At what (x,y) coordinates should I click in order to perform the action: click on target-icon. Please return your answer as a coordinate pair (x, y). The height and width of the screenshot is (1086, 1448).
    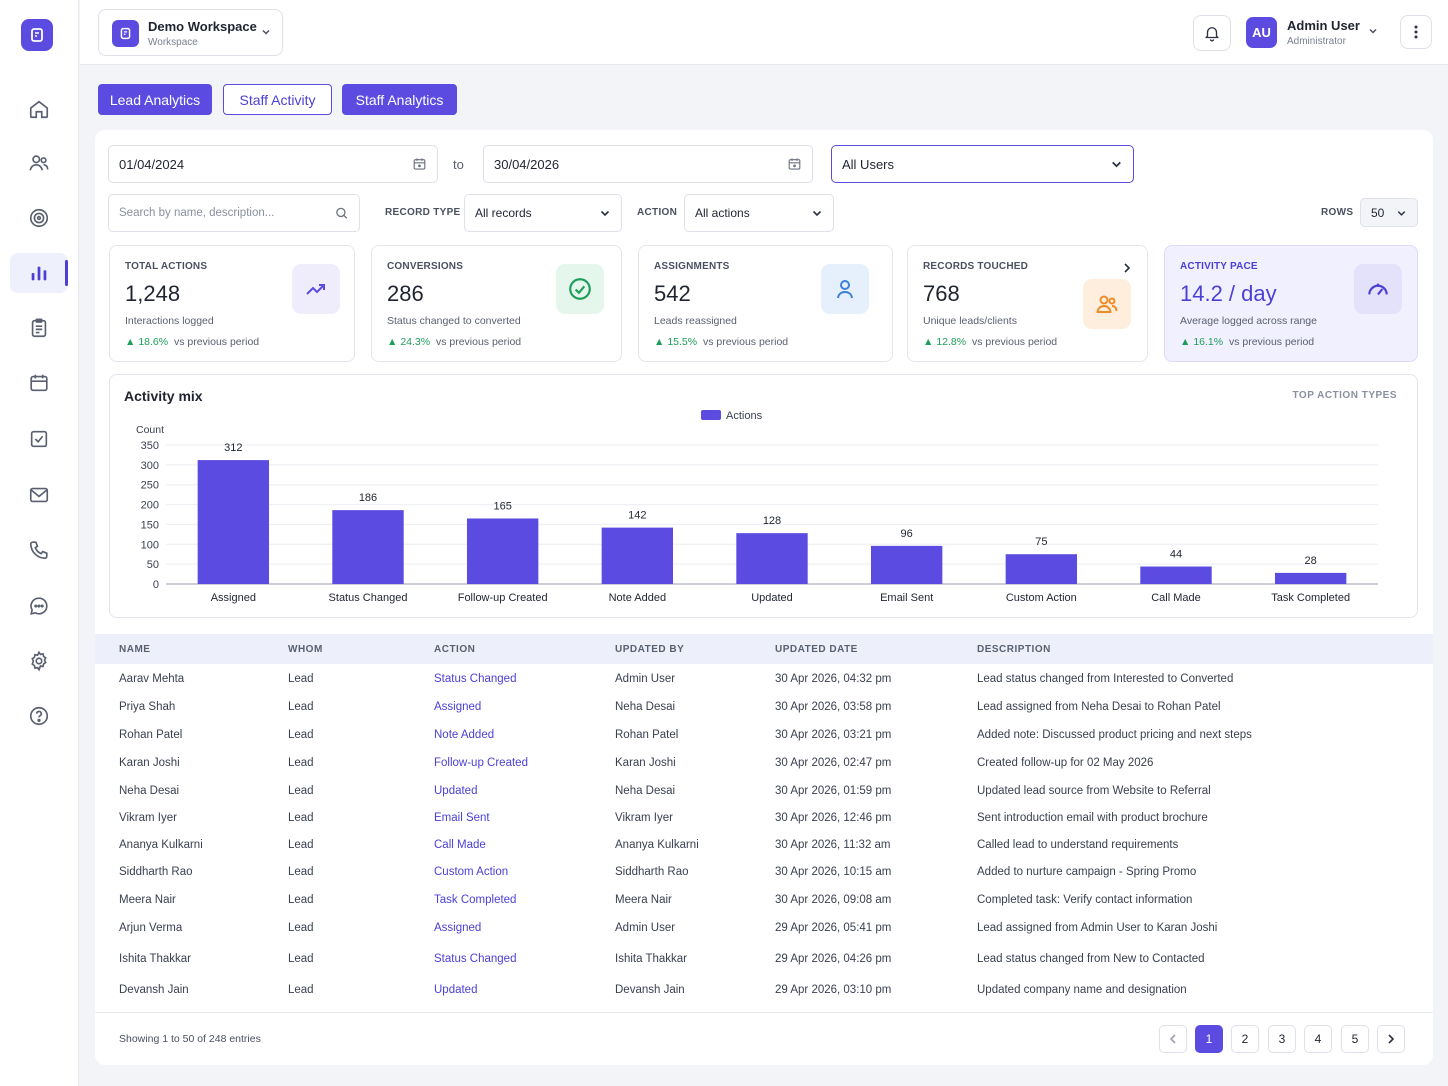
    Looking at the image, I should click on (39, 218).